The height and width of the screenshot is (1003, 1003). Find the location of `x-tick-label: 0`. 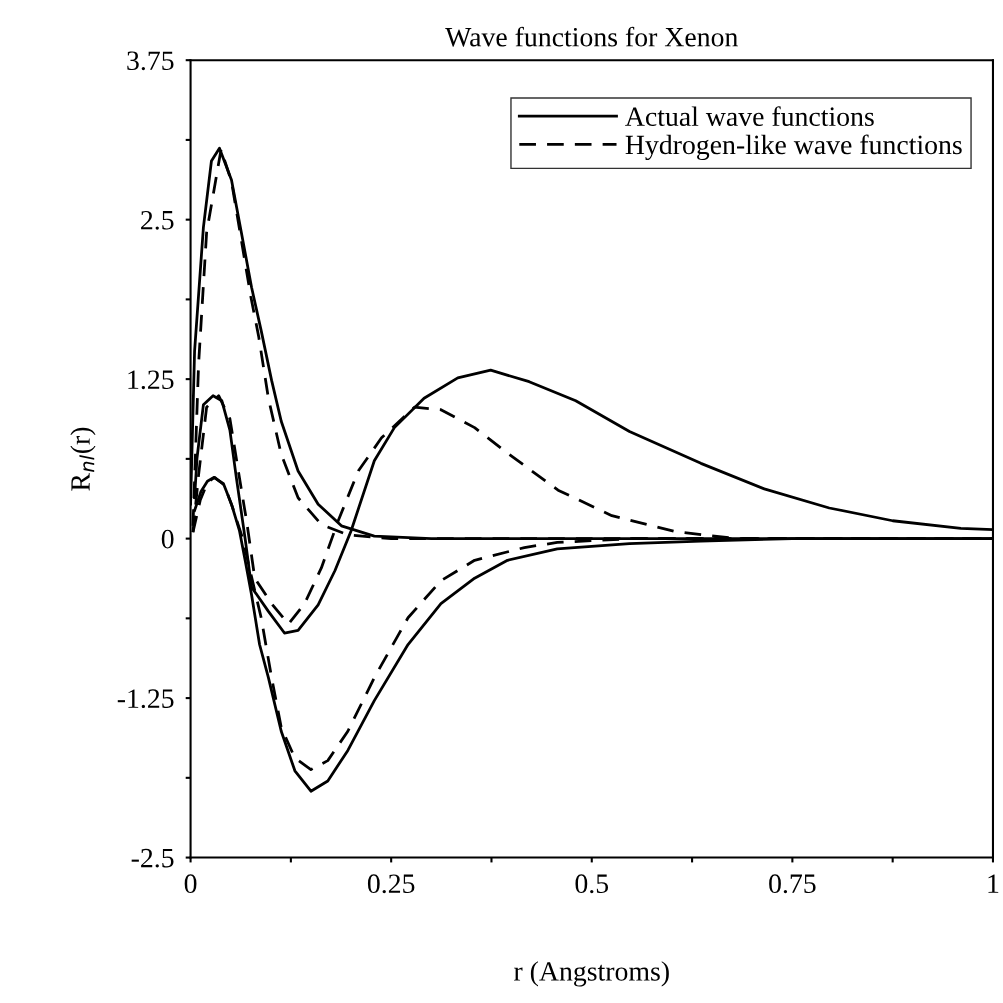

x-tick-label: 0 is located at coordinates (190, 884).